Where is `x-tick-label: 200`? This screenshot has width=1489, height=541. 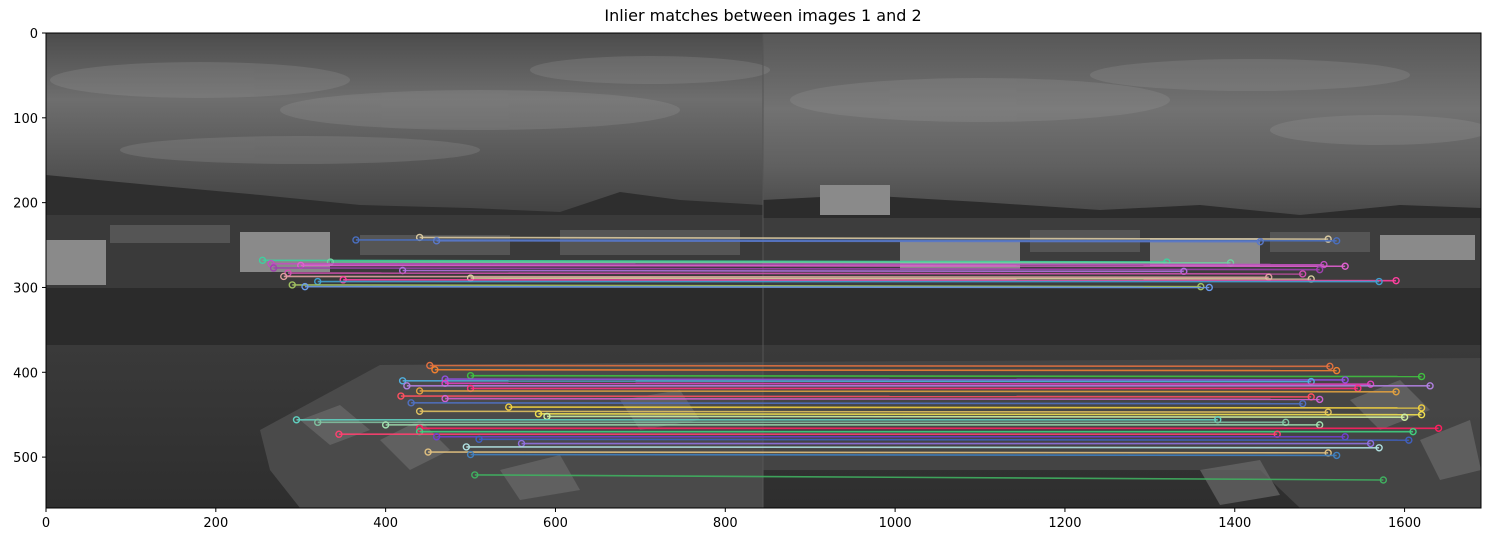
x-tick-label: 200 is located at coordinates (215, 523).